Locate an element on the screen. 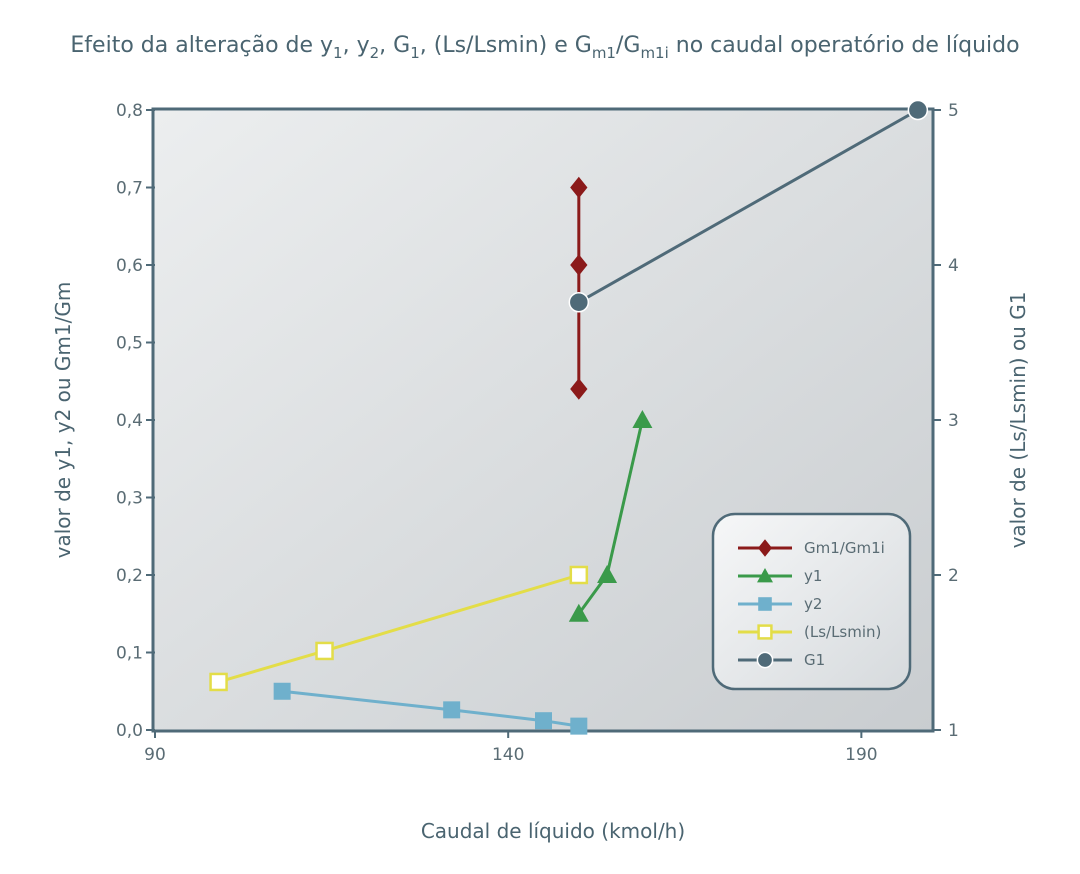 Image resolution: width=1080 pixels, height=874 pixels. series-y2 is located at coordinates (430, 708).